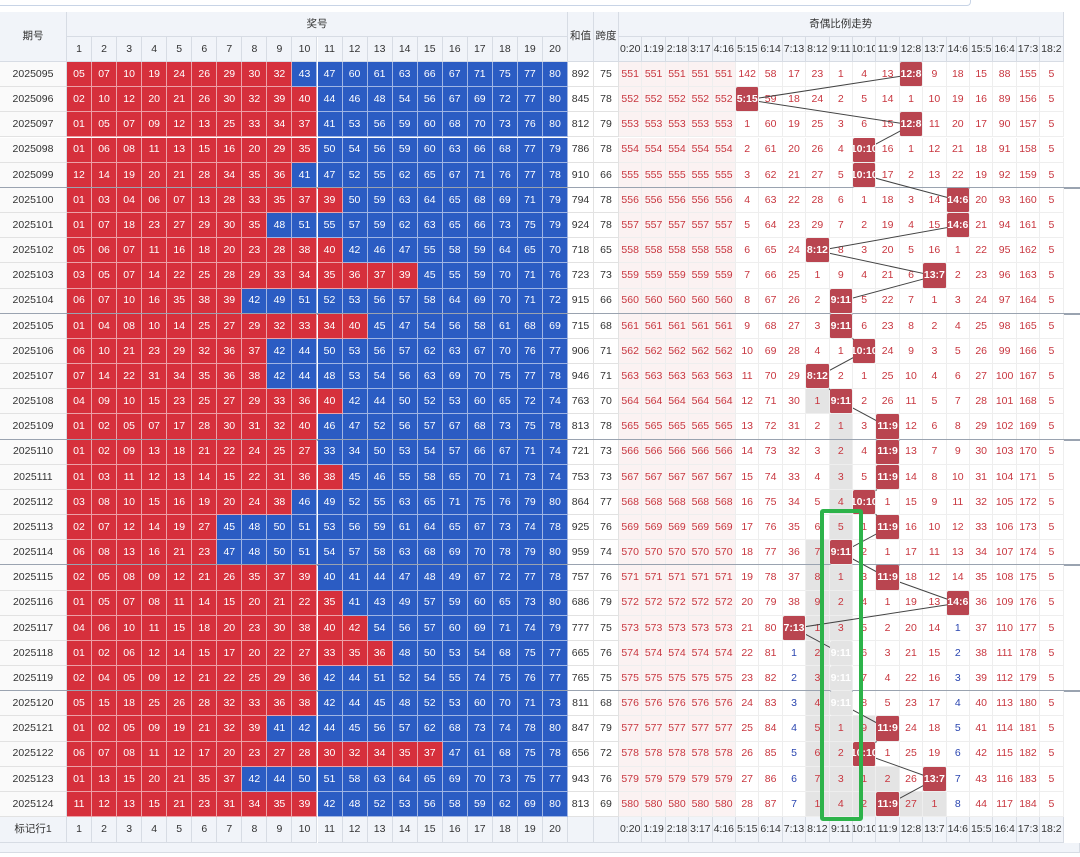 The height and width of the screenshot is (857, 1080). What do you see at coordinates (33, 653) in the screenshot?
I see `issue-number: 2025118` at bounding box center [33, 653].